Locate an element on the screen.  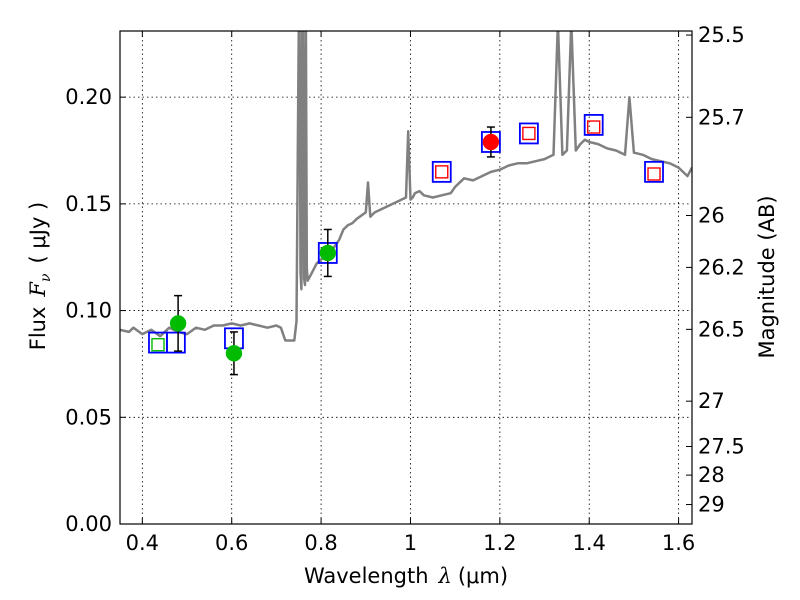
y2-tick-label: 29 is located at coordinates (711, 505).